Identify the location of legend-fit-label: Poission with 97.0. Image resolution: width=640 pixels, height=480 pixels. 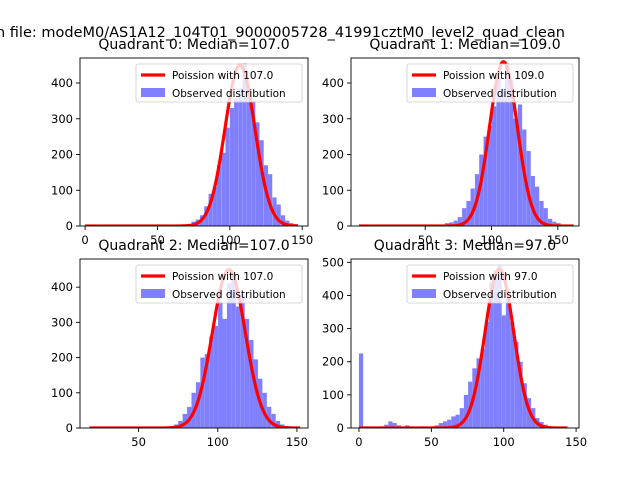
(490, 277).